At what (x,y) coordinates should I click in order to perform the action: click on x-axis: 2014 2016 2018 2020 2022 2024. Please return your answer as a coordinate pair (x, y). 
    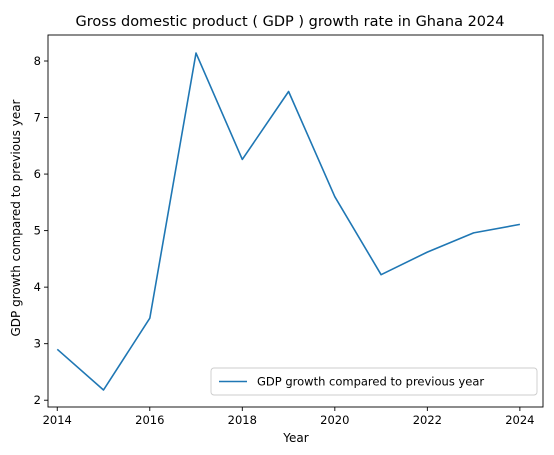
    Looking at the image, I should click on (289, 417).